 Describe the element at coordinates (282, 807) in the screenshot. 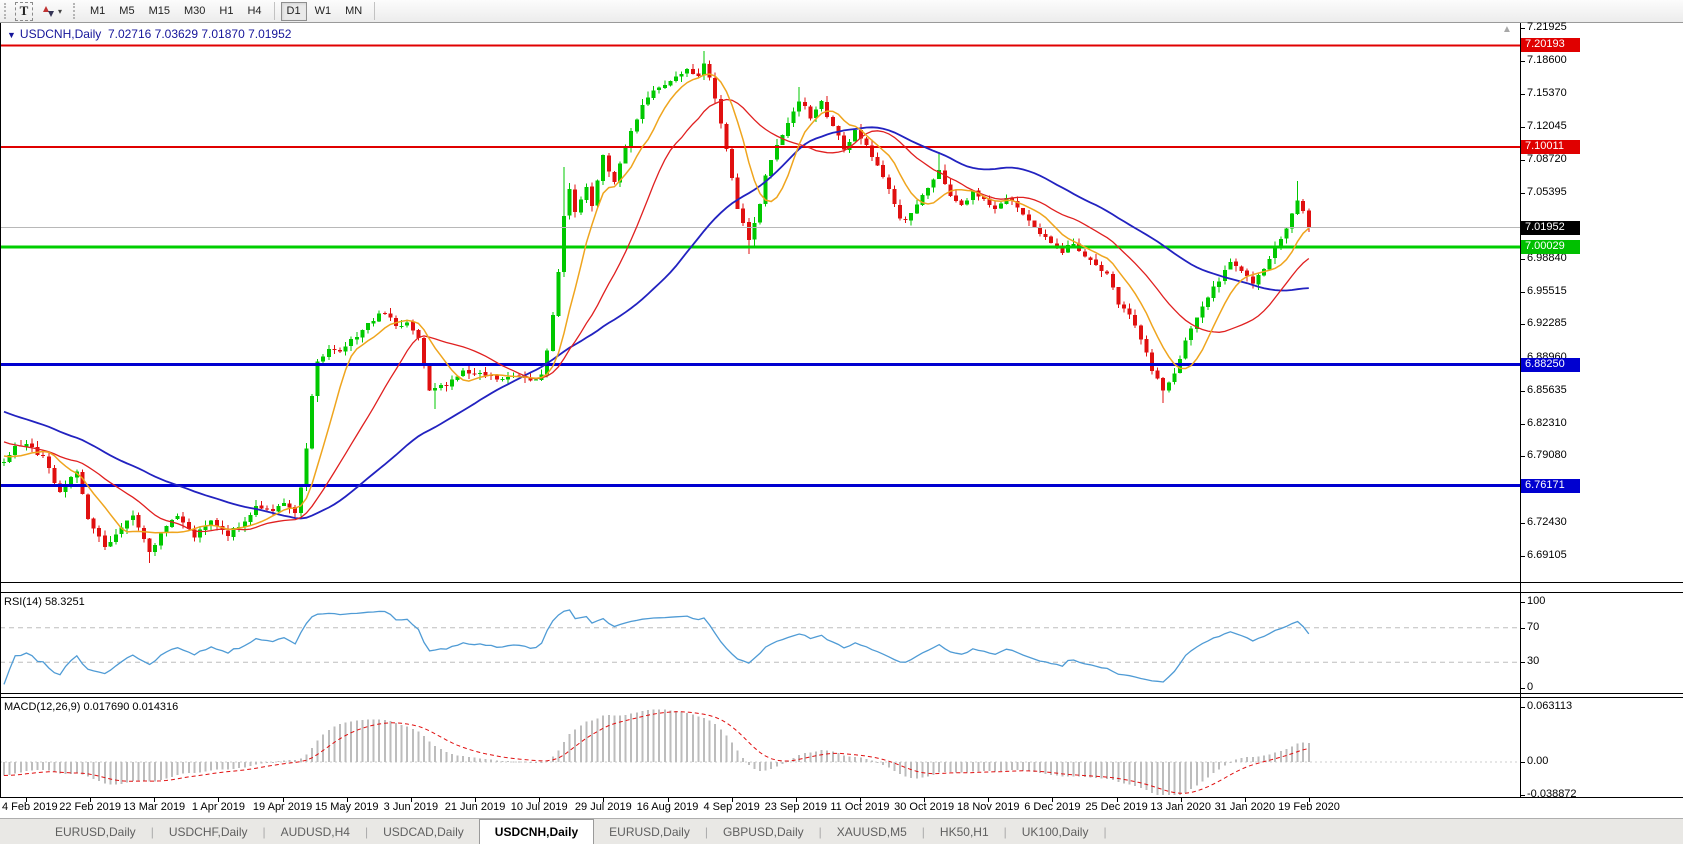

I see `time-axis-label: 19 Apr 2019` at that location.